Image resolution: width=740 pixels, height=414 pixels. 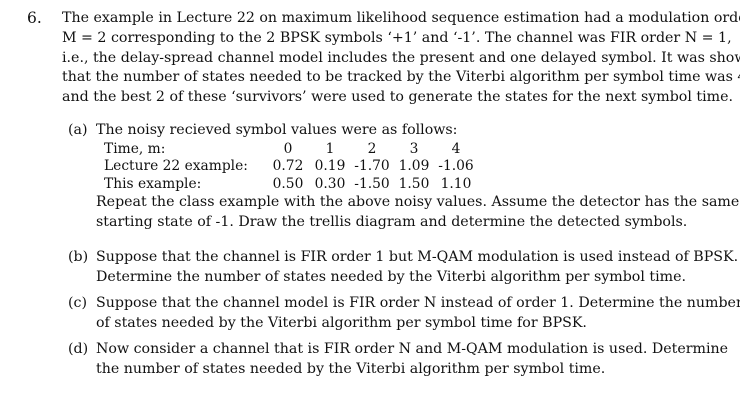 What do you see at coordinates (288, 148) in the screenshot?
I see `time-value: 0` at bounding box center [288, 148].